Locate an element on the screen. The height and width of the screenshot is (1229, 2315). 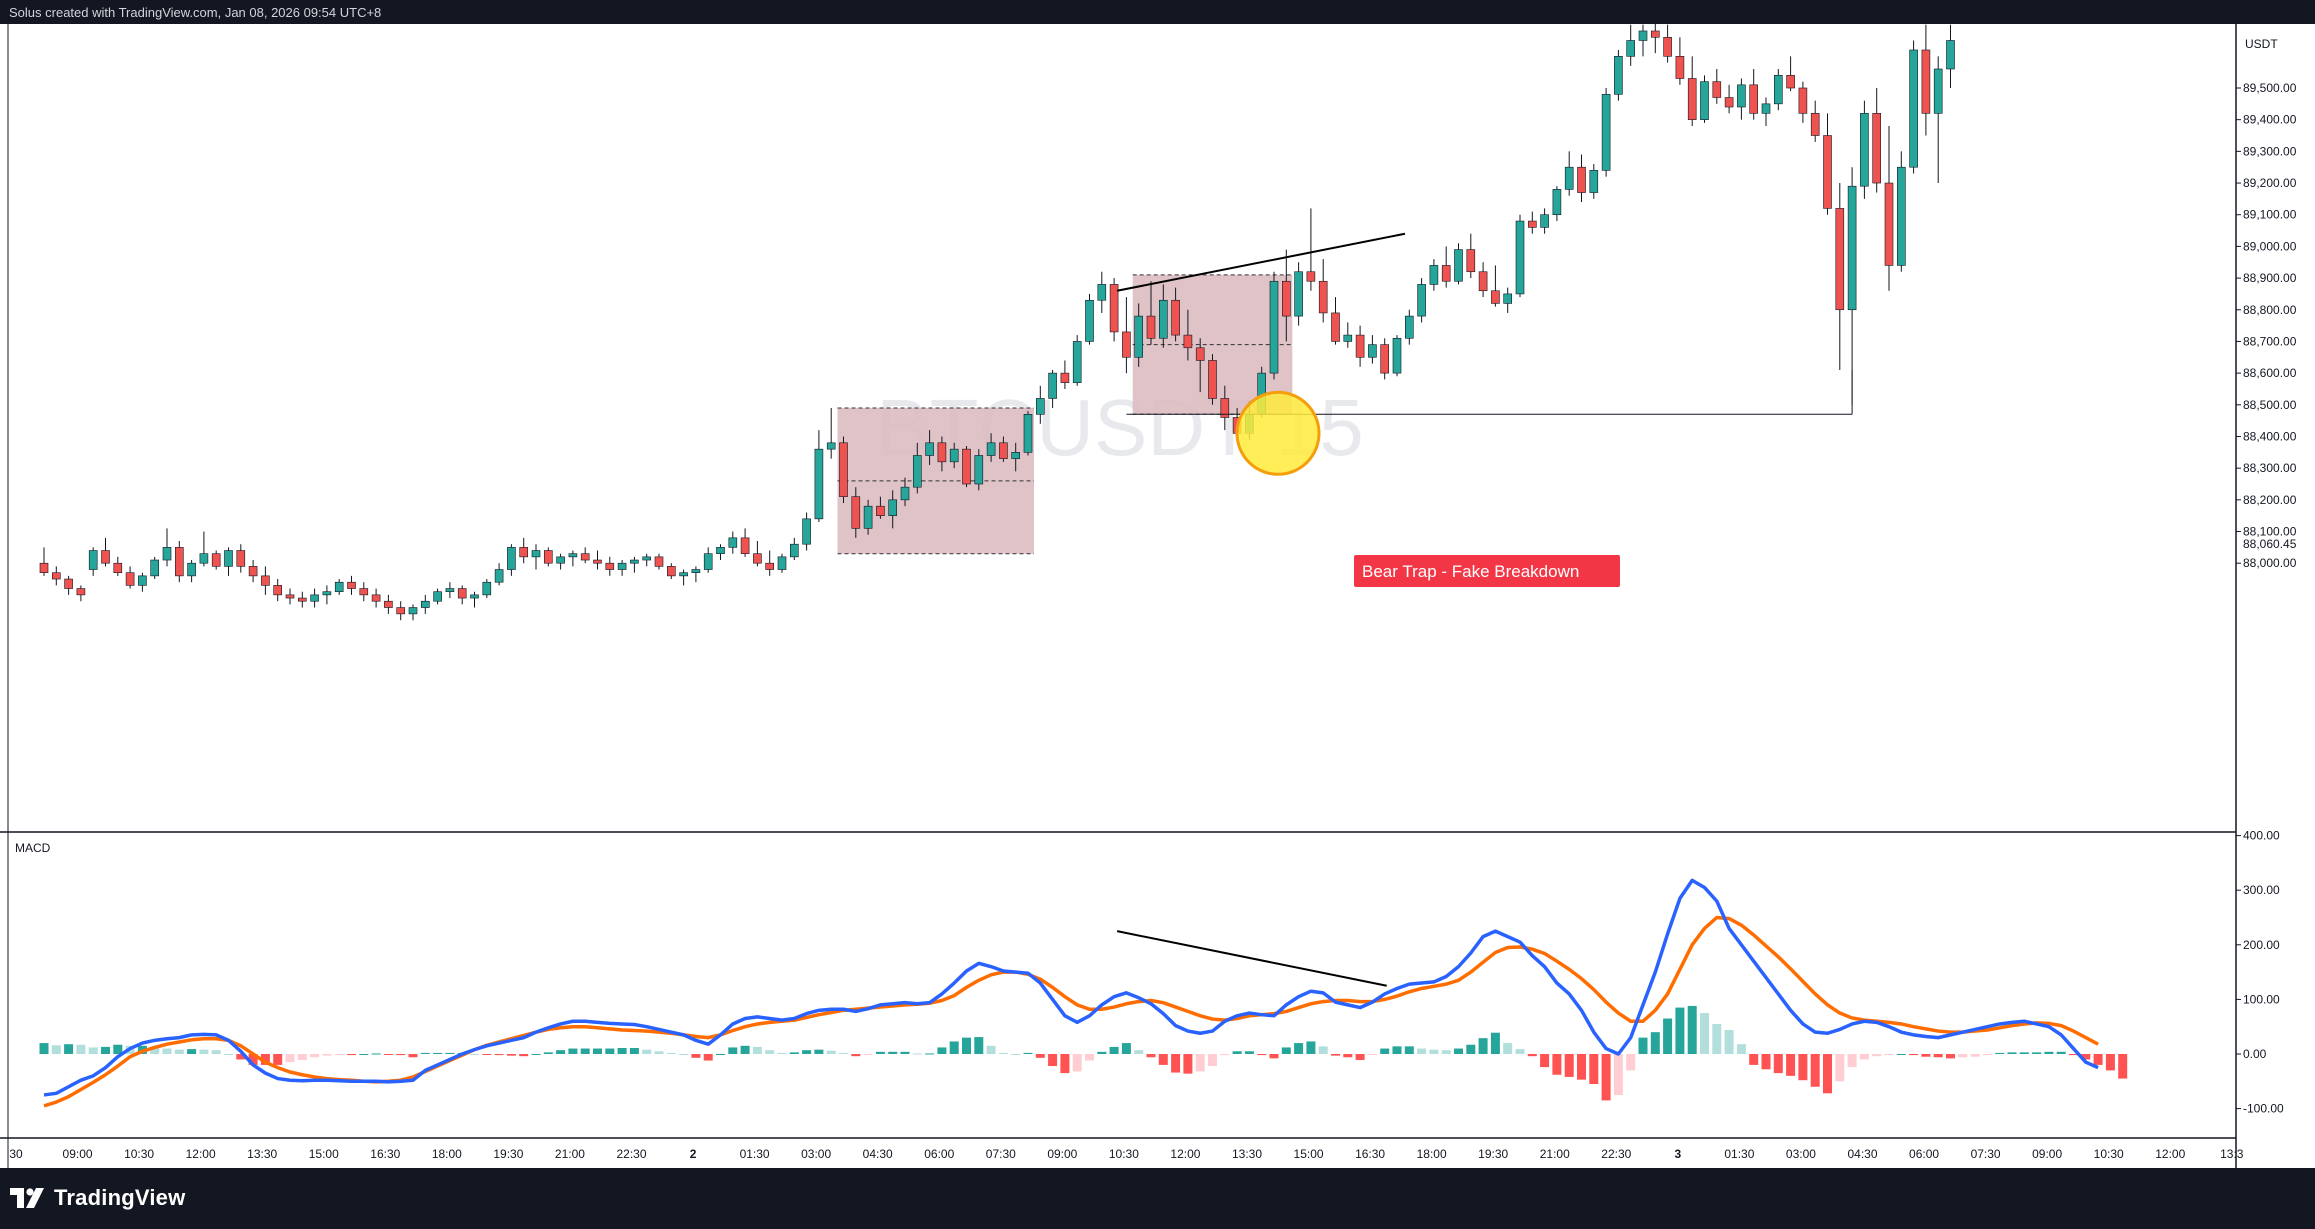
macd-tick-label: 100.00 is located at coordinates (2261, 999).